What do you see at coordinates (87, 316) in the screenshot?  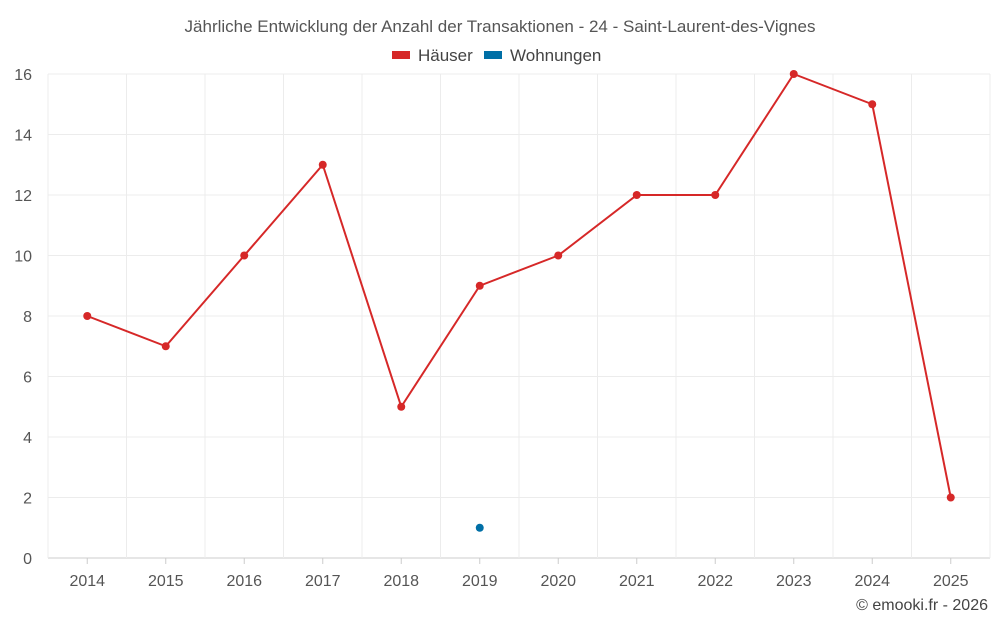 I see `data-point-haeuser-2014` at bounding box center [87, 316].